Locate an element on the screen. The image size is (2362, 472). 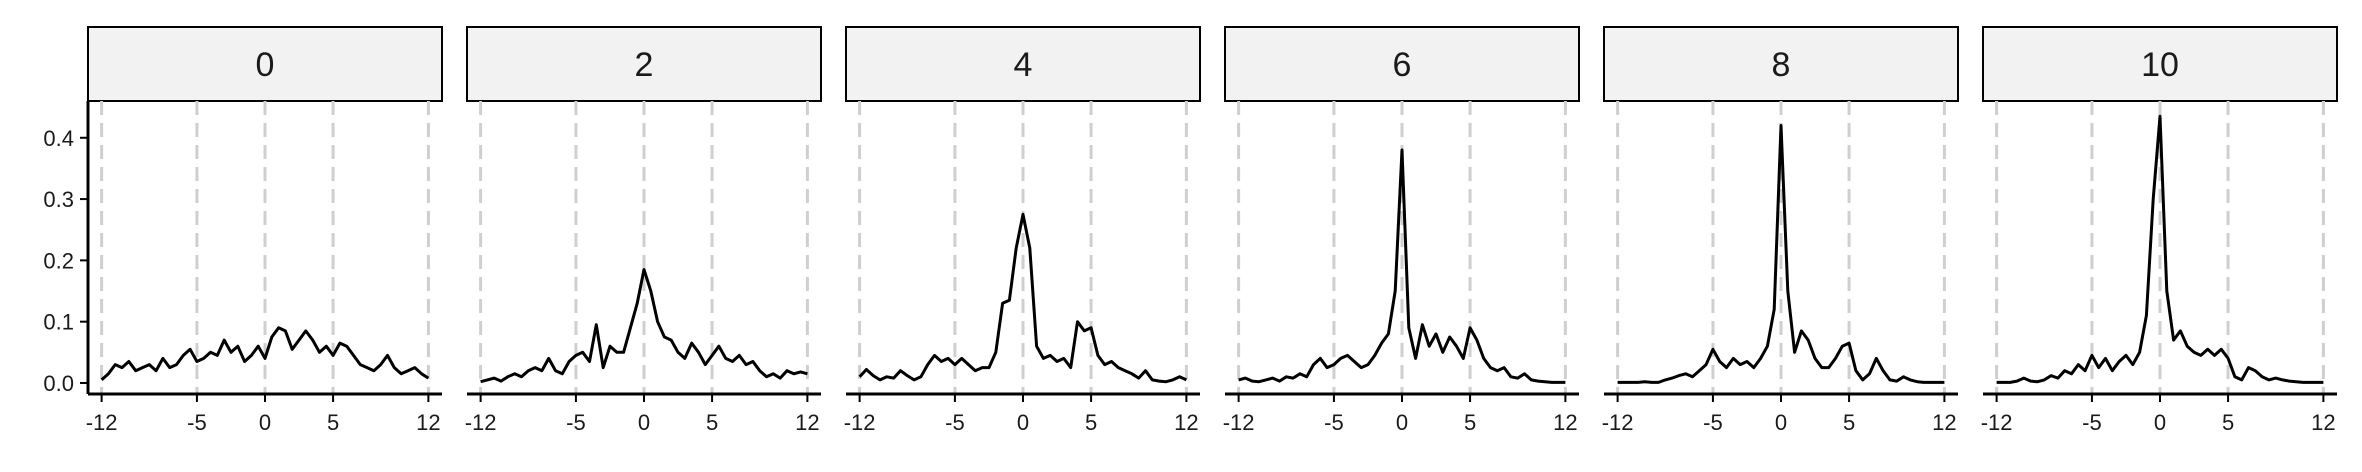
y-tick-label: 0.1 is located at coordinates (58, 322).